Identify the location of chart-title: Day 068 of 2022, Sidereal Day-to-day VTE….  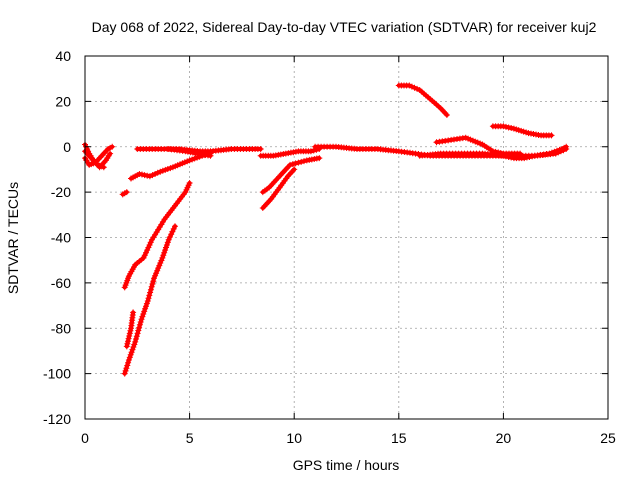
(344, 27).